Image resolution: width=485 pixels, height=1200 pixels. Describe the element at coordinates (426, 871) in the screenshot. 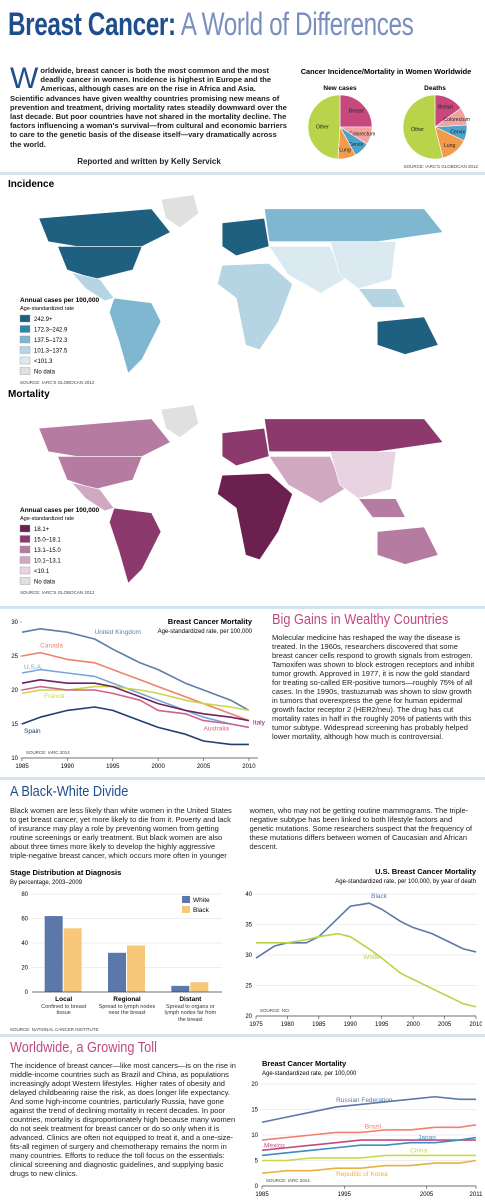

I see `chart-title: U.S. Breast Cancer Mortality` at that location.